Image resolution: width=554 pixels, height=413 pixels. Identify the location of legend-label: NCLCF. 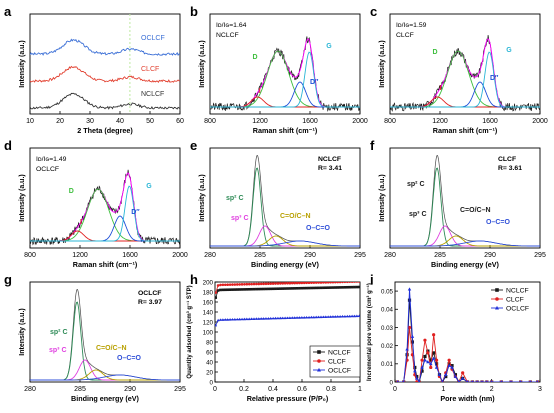
(517, 291).